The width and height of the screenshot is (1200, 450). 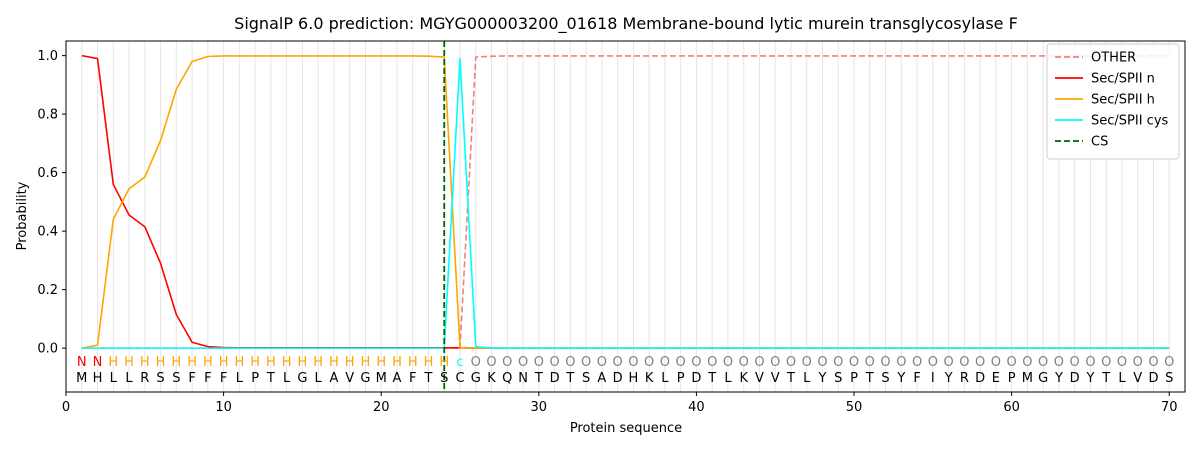 I want to click on y-tick-label: 0.0, so click(x=47, y=349).